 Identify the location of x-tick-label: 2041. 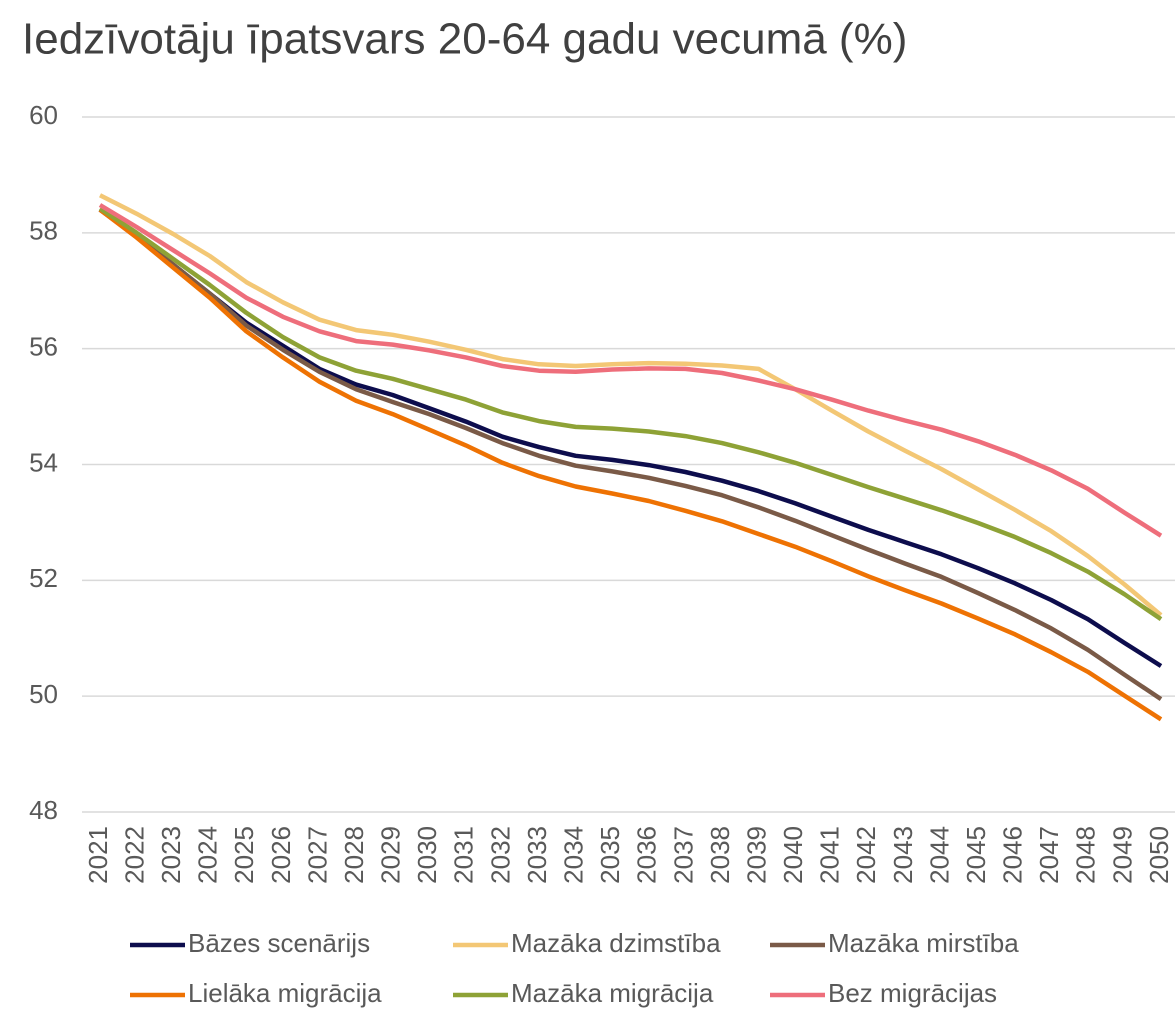
(830, 855).